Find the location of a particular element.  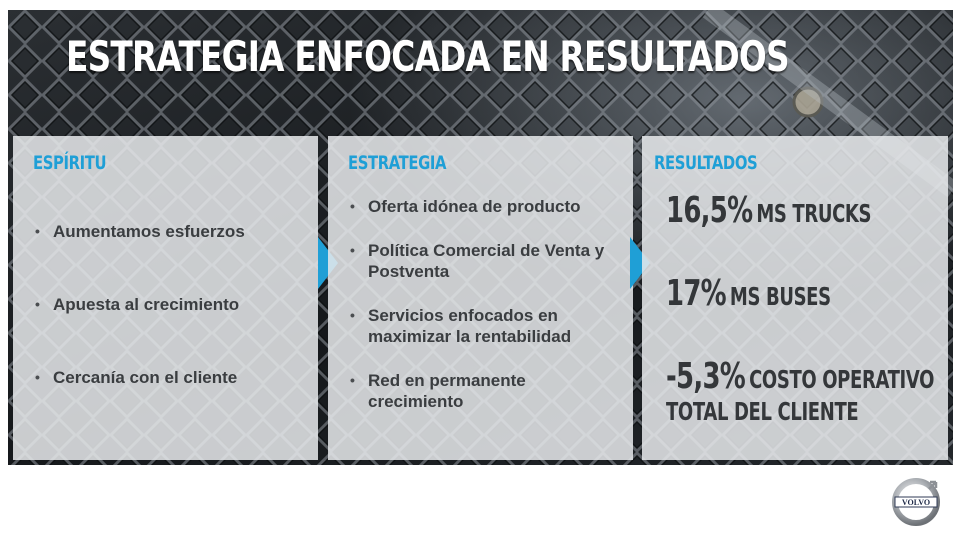

list-item: • Política Comercial de Venta y Postventa is located at coordinates (477, 261).